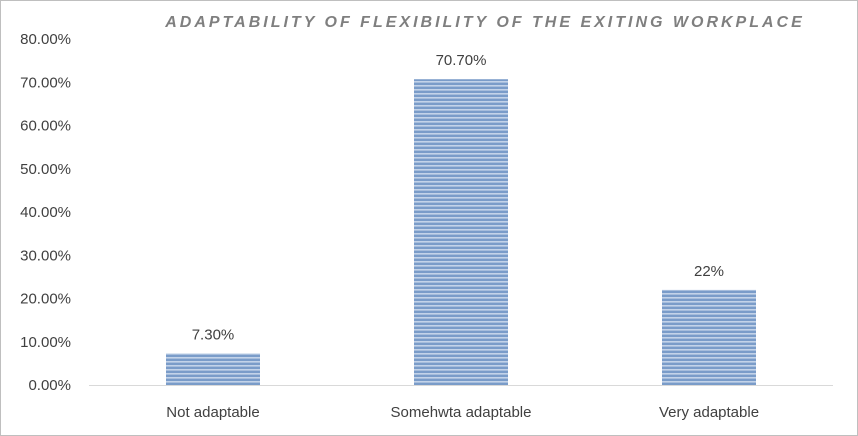  Describe the element at coordinates (212, 412) in the screenshot. I see `x-category-label: Not adaptable` at that location.